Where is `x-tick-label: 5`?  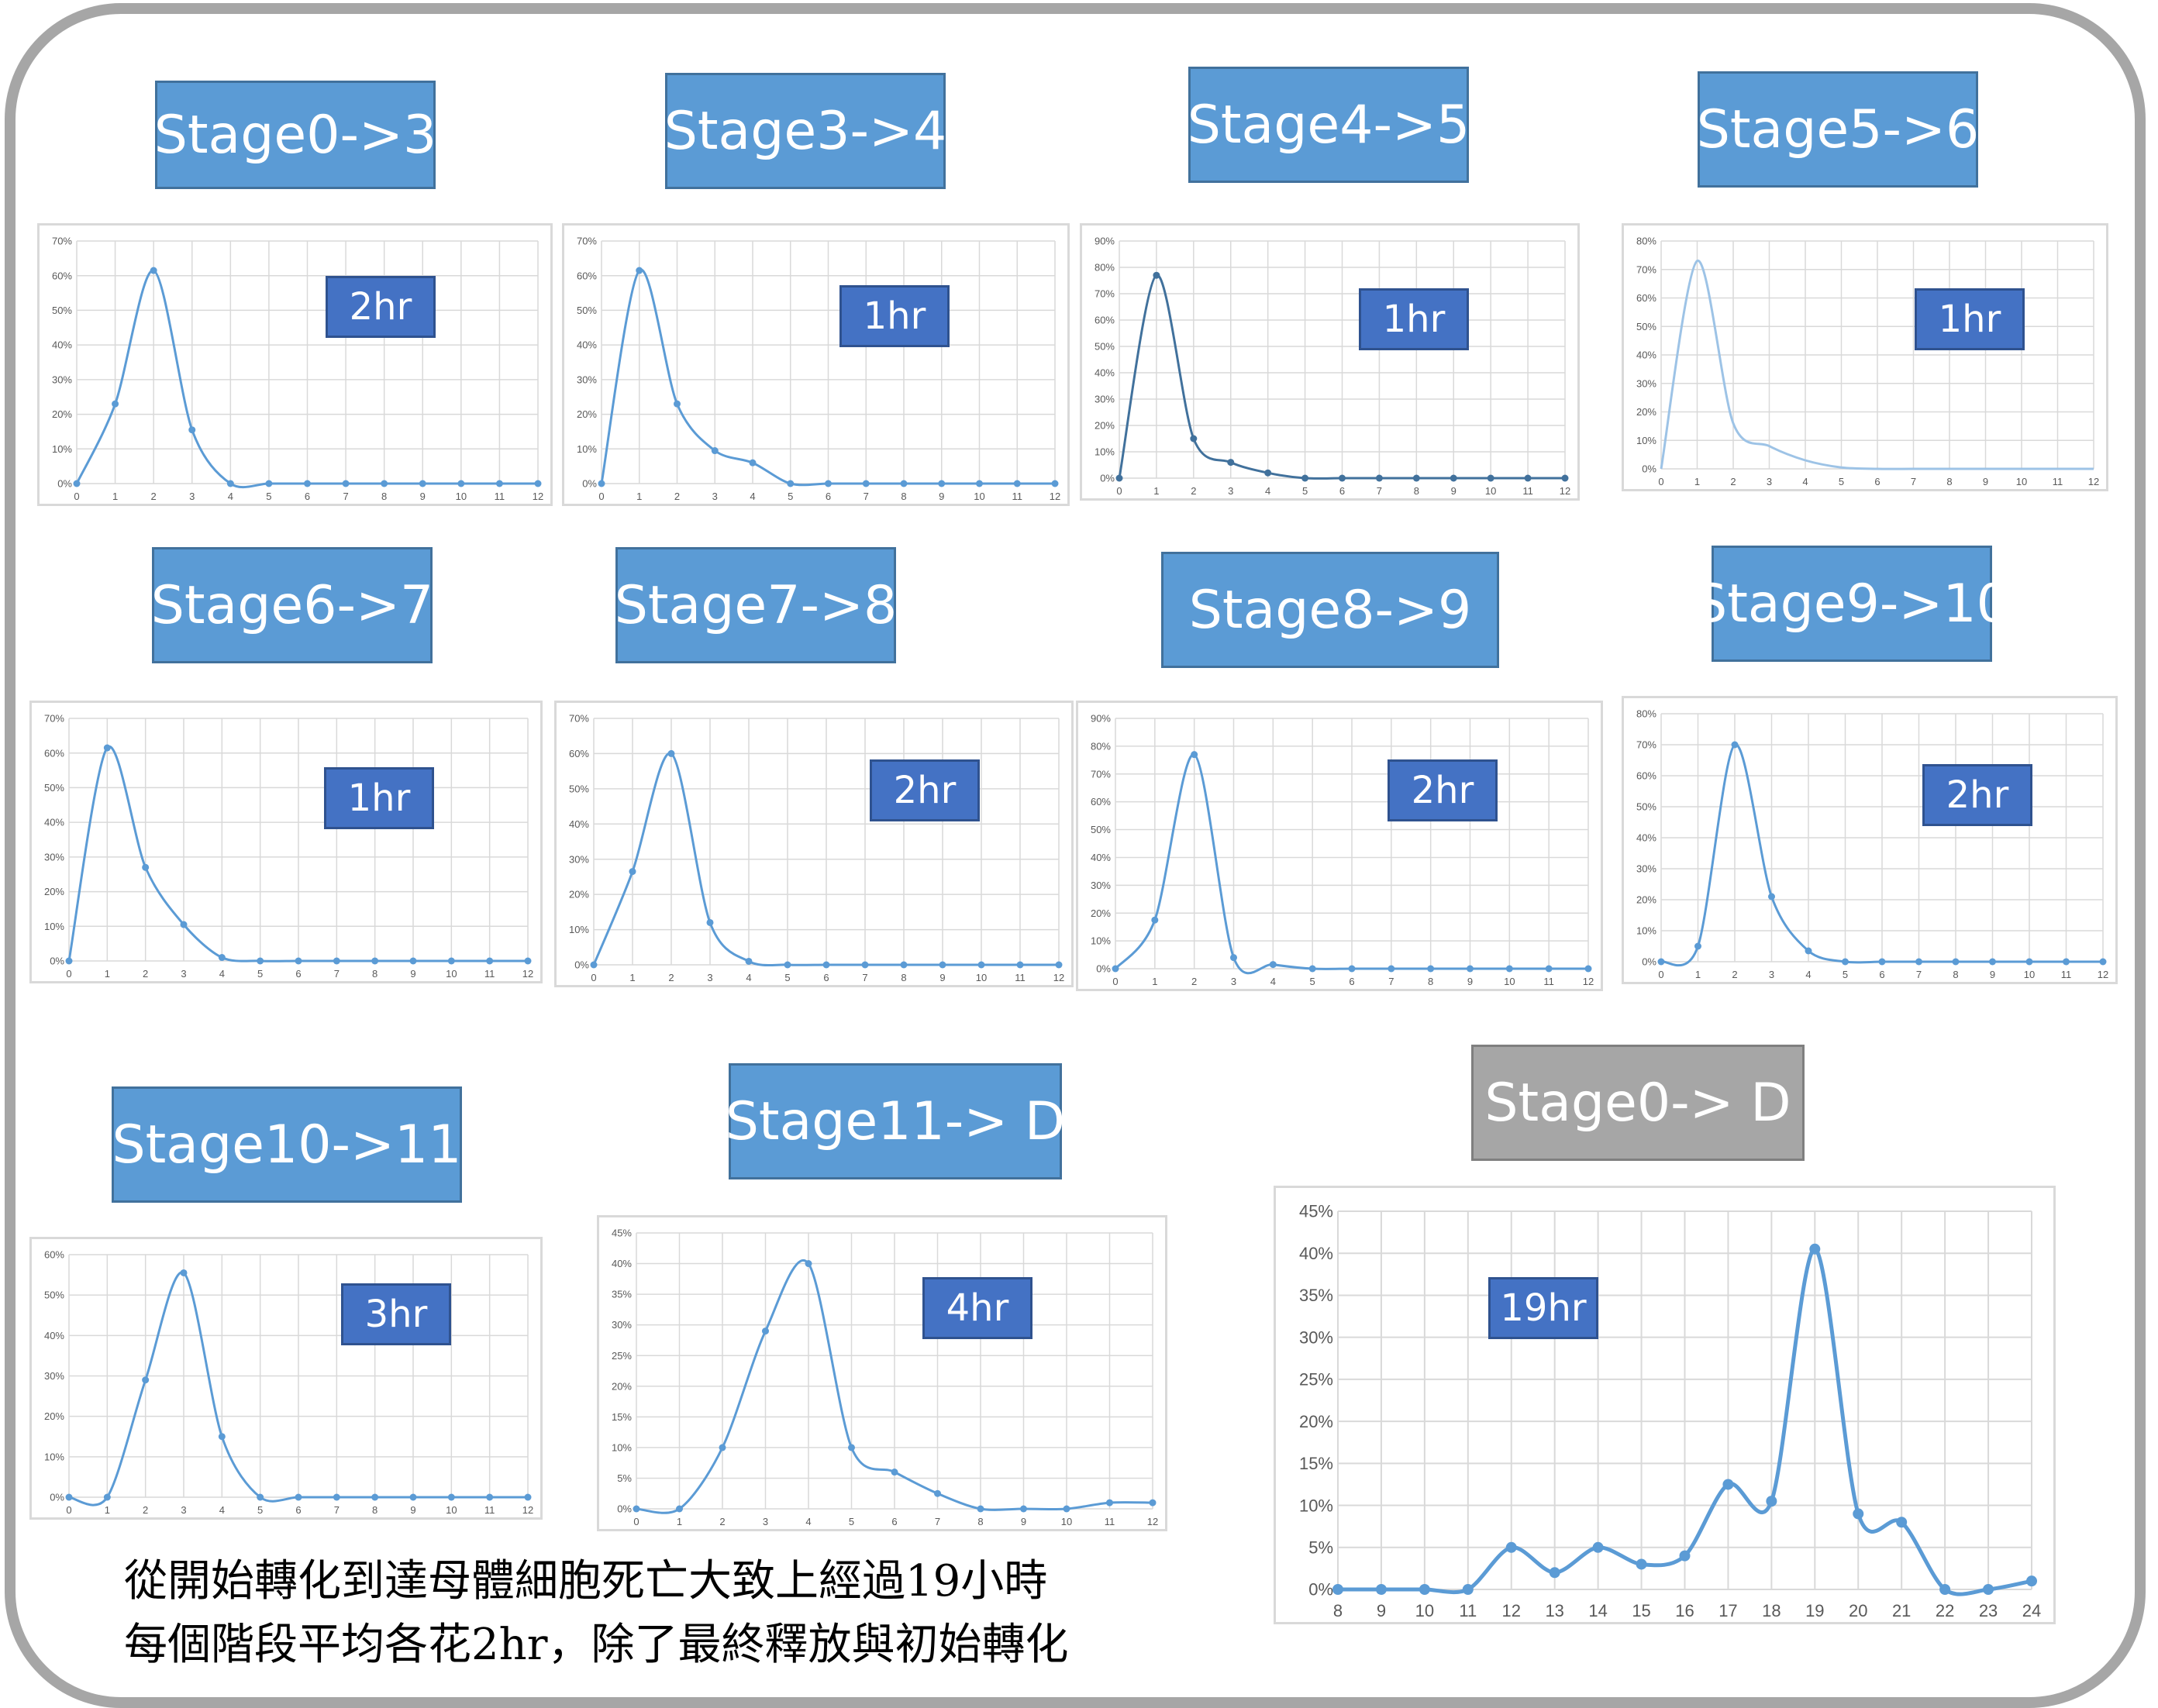
x-tick-label: 5 is located at coordinates (851, 1522).